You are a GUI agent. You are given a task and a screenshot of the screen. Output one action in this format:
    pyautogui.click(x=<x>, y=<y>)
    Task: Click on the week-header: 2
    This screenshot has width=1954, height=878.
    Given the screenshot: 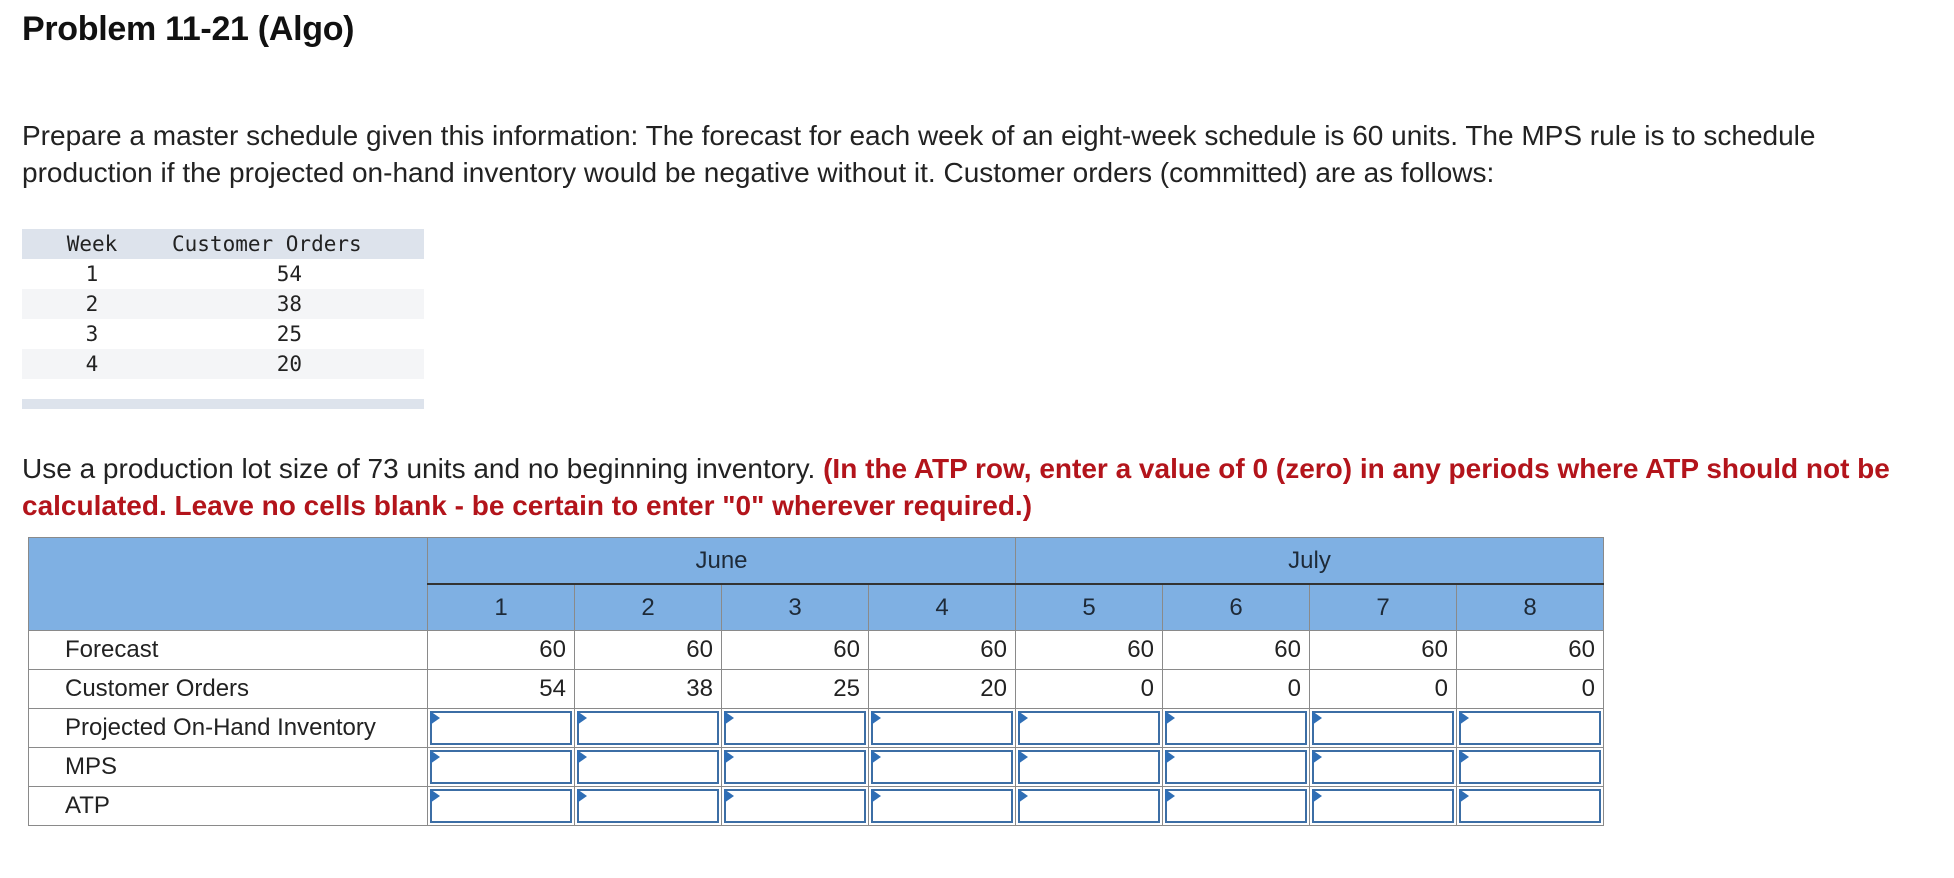 What is the action you would take?
    pyautogui.click(x=648, y=607)
    